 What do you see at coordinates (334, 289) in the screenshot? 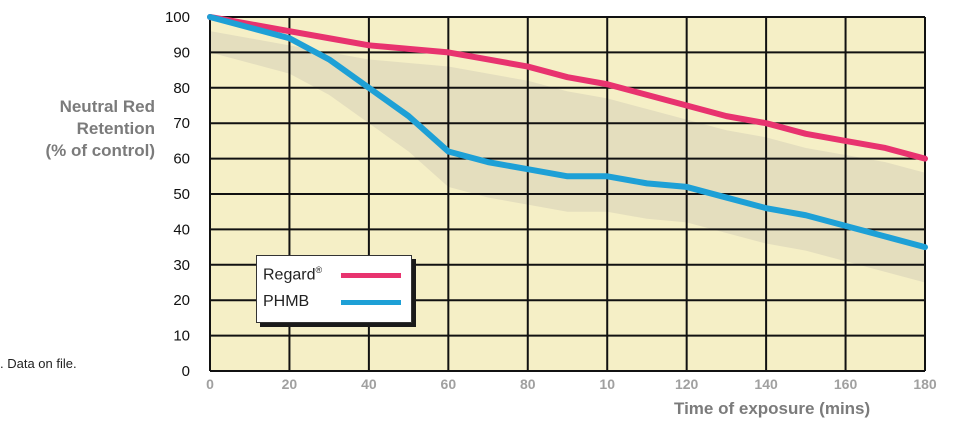
I see `legend: Regard® PHMB` at bounding box center [334, 289].